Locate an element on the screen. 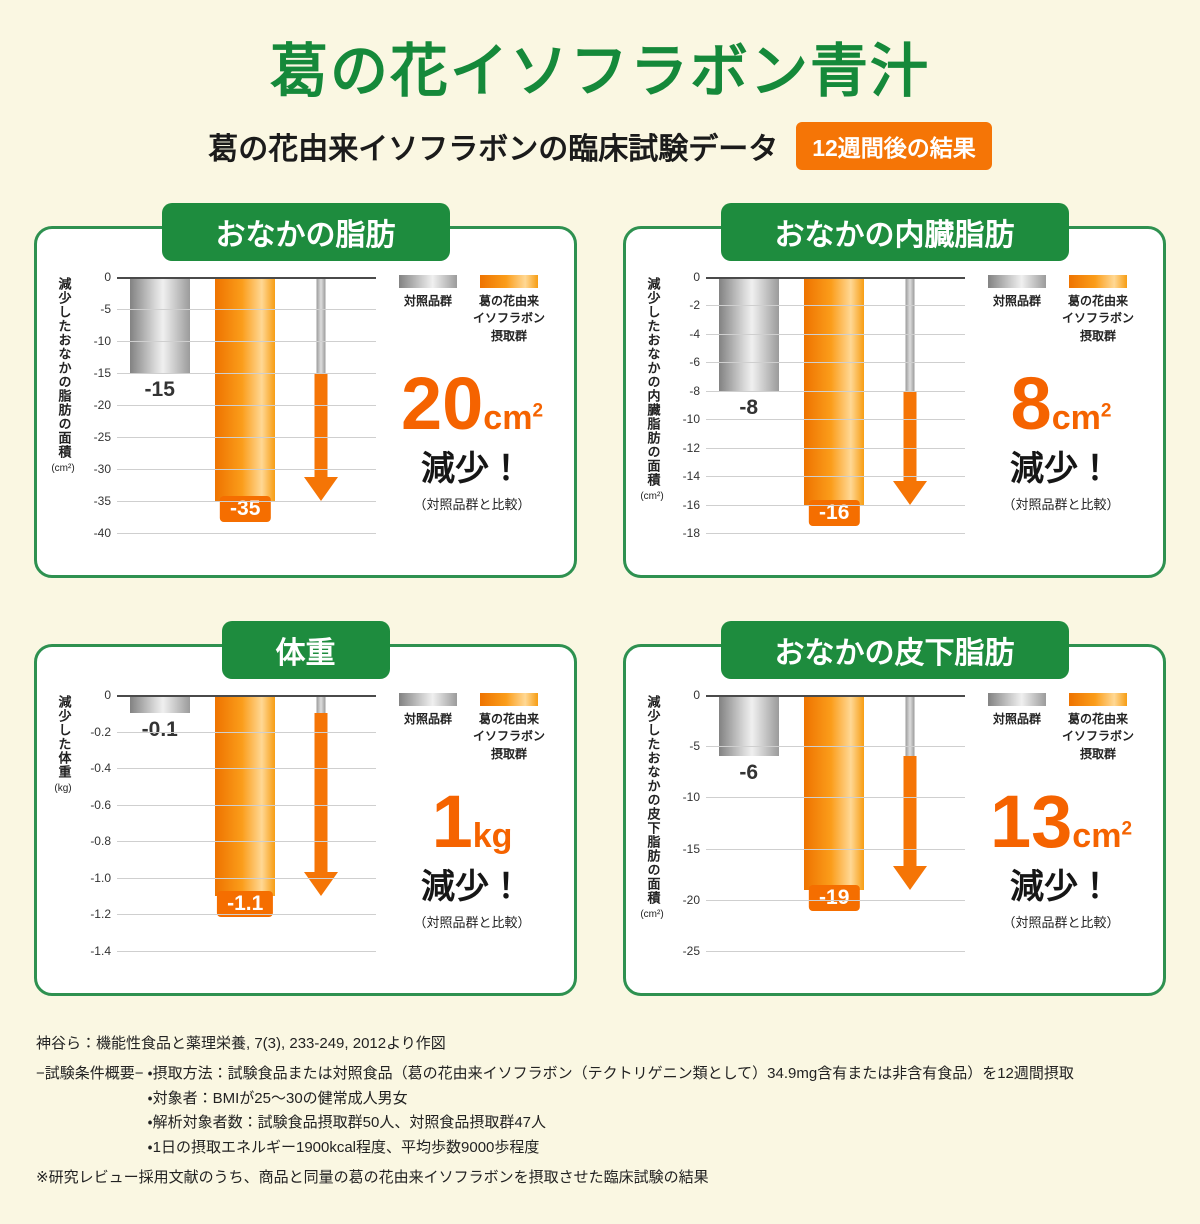  bar-chart: 0 -0.2 -0.4 -0.6 -0.8 -1.0 -1.2 -1.4 -0.1 -1.1 is located at coordinates (231, 823).